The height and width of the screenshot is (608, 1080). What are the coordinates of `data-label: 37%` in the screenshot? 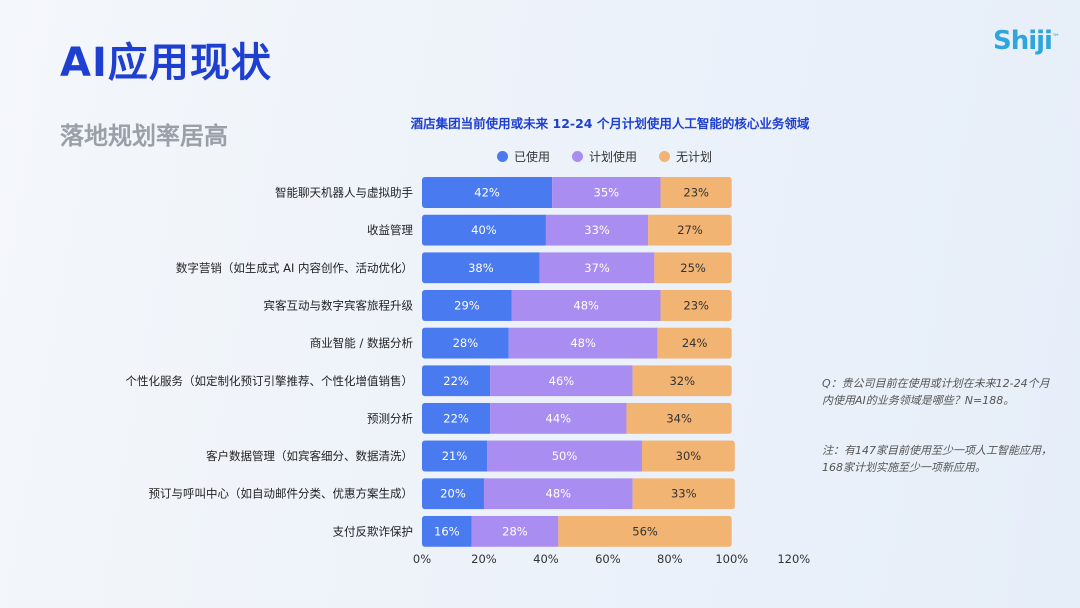 It's located at (597, 268).